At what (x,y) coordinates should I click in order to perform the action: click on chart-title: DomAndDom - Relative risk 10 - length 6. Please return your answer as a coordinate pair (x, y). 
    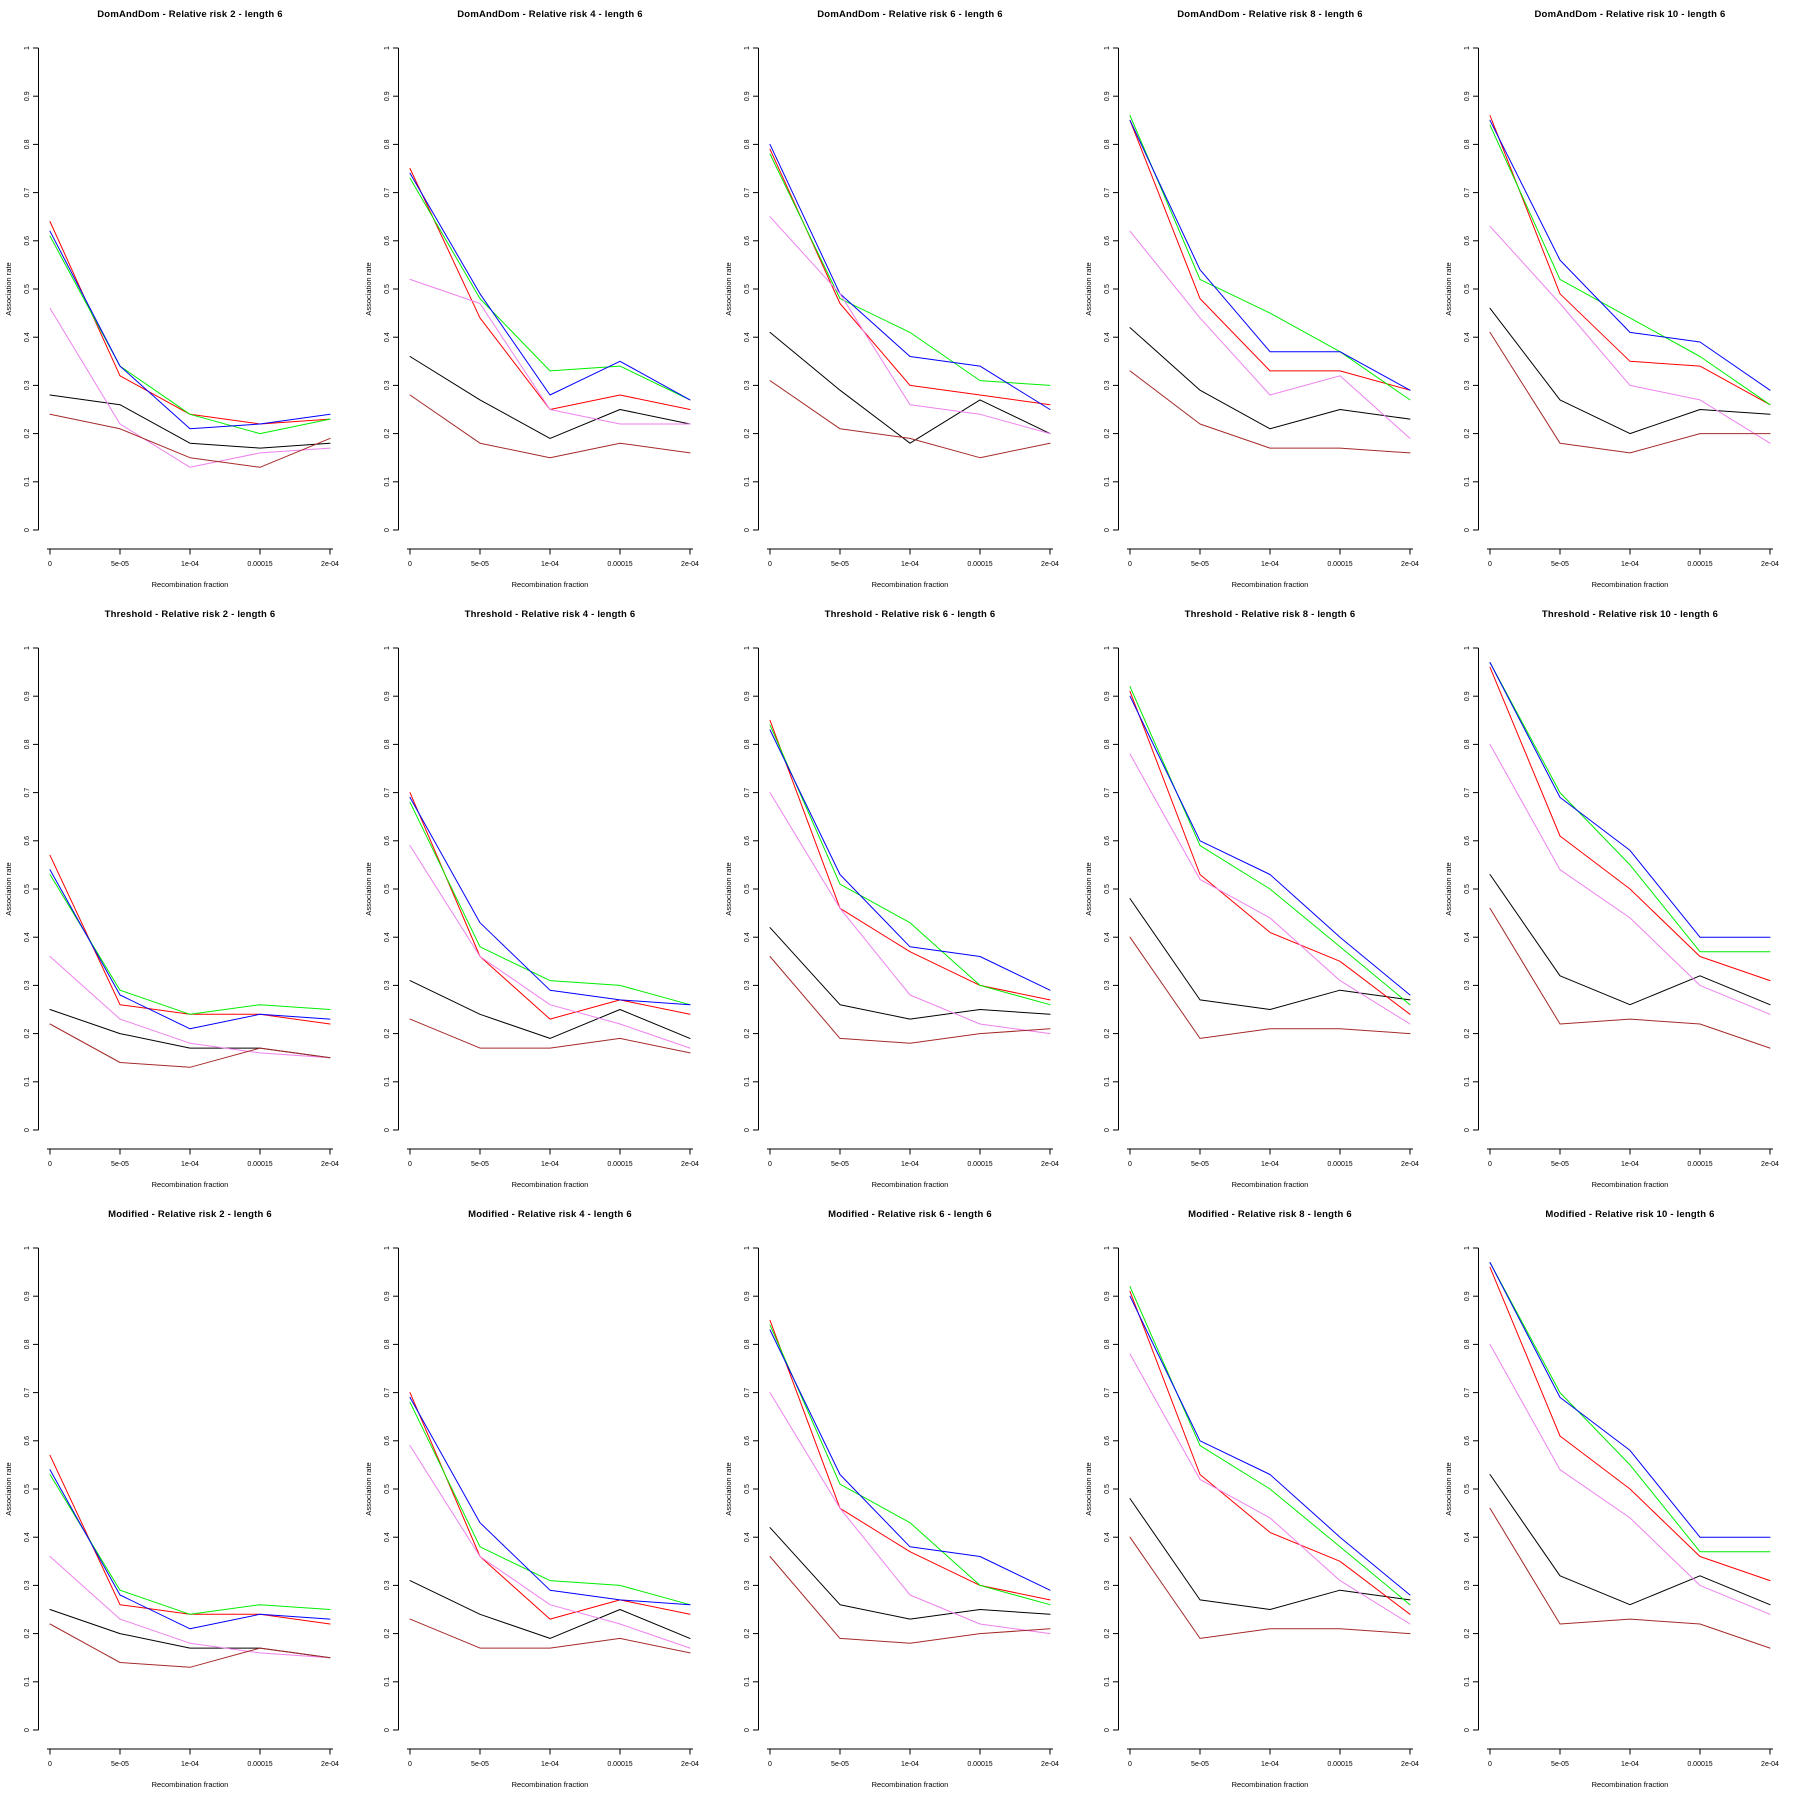
    Looking at the image, I should click on (1630, 14).